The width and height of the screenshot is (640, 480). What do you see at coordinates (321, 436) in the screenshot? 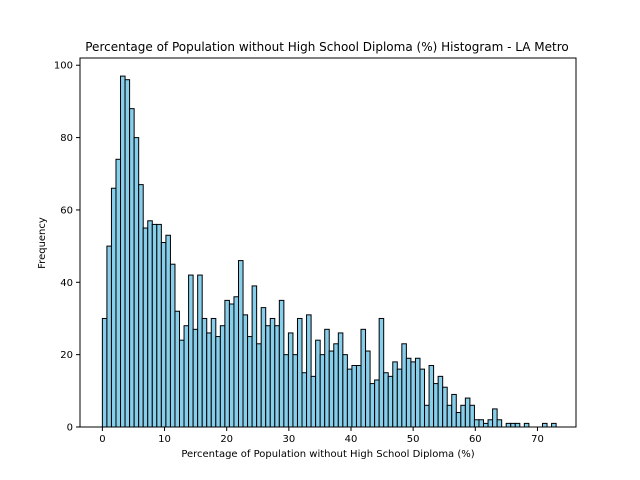
I see `x-axis: 0 10 20 30 40 50 60 70` at bounding box center [321, 436].